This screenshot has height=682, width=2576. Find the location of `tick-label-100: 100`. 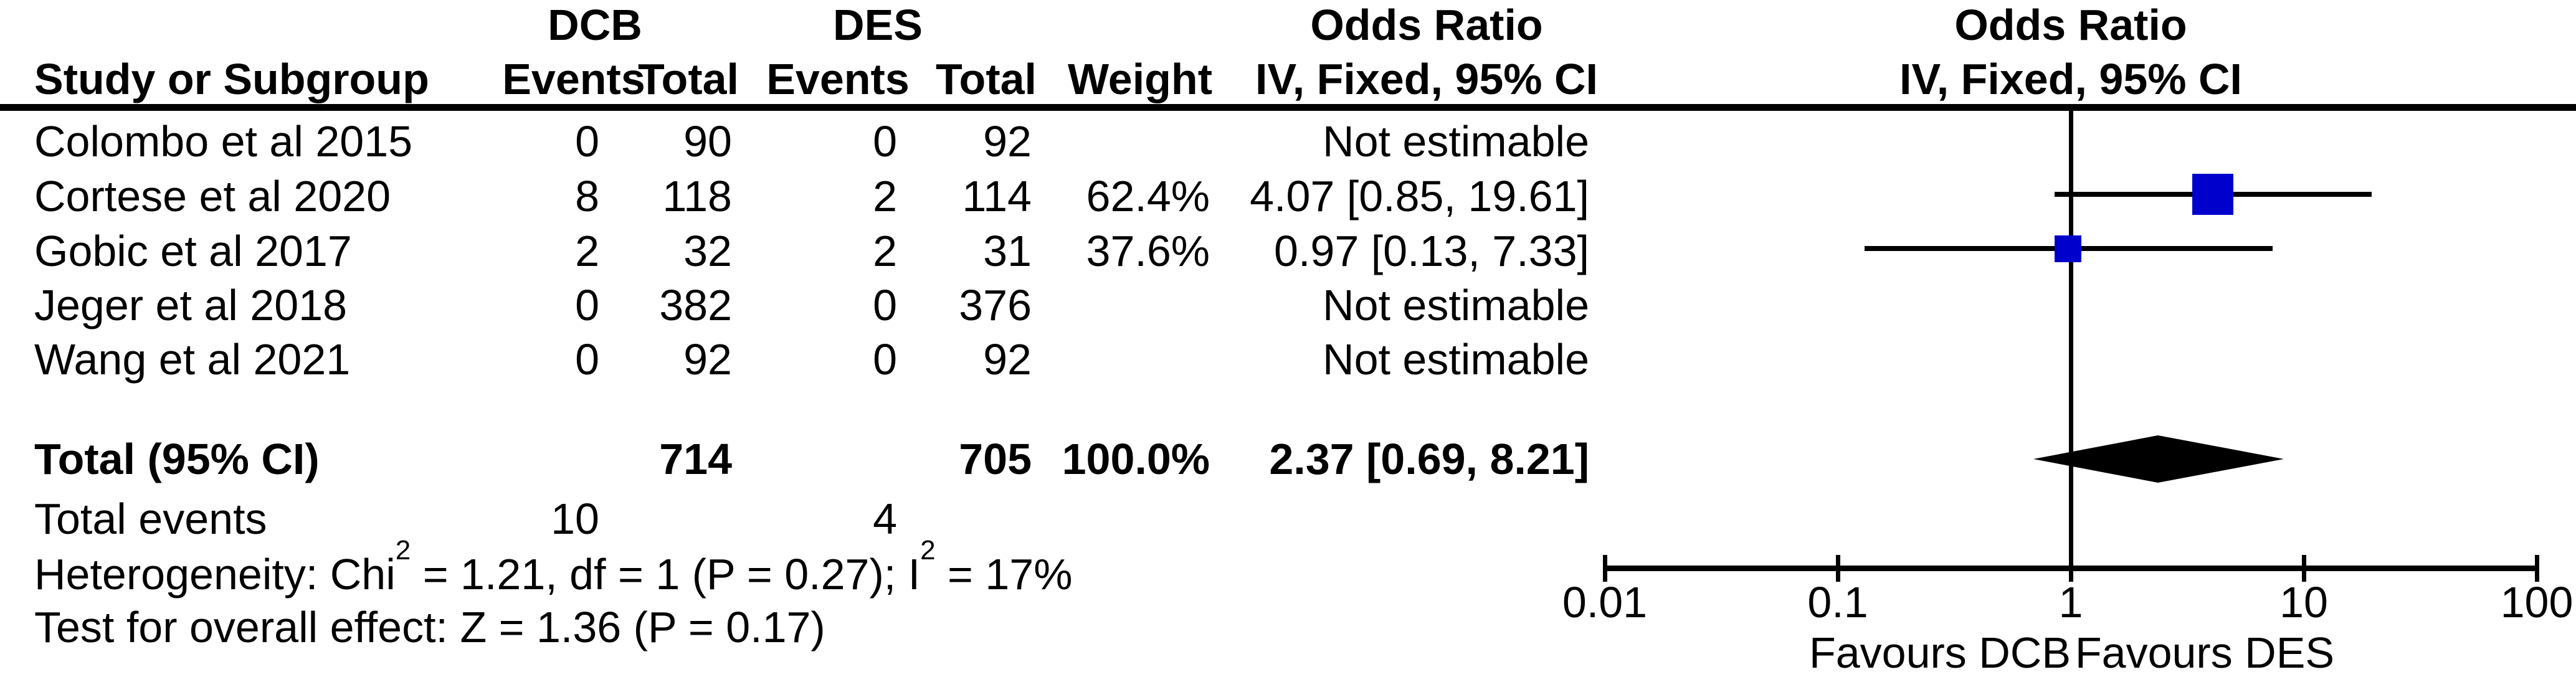

tick-label-100: 100 is located at coordinates (2537, 602).